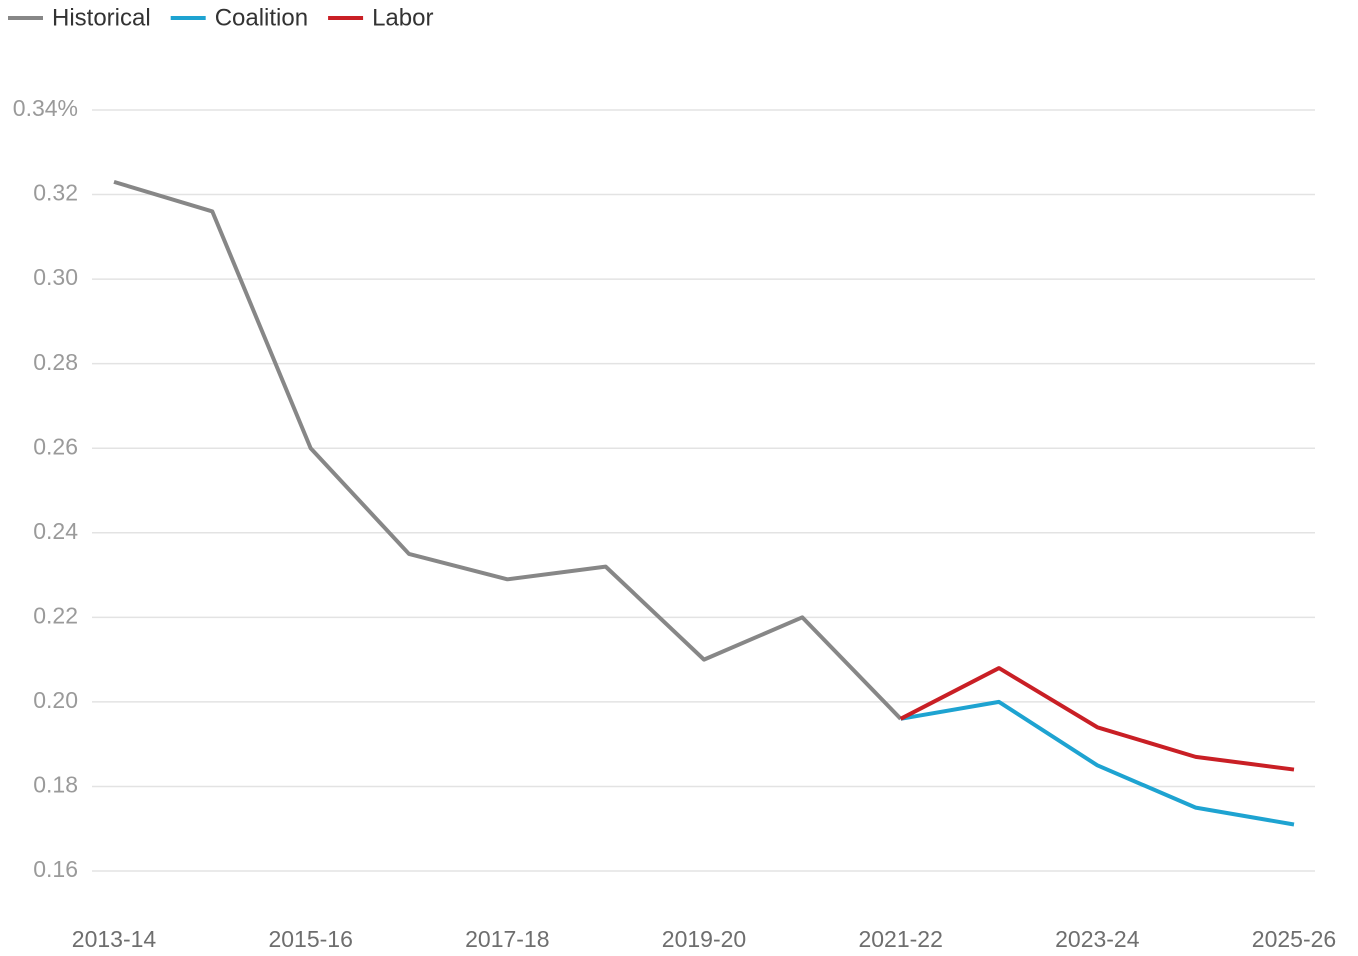 This screenshot has height=956, width=1358. Describe the element at coordinates (310, 939) in the screenshot. I see `x-tick-label: 2015-16` at that location.